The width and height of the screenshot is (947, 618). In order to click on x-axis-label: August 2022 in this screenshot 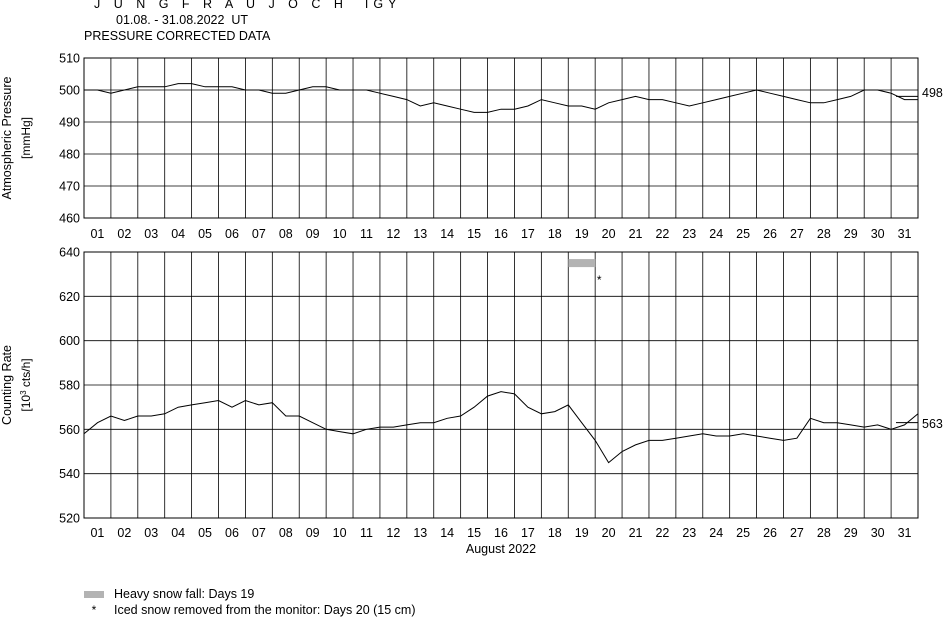, I will do `click(501, 549)`.